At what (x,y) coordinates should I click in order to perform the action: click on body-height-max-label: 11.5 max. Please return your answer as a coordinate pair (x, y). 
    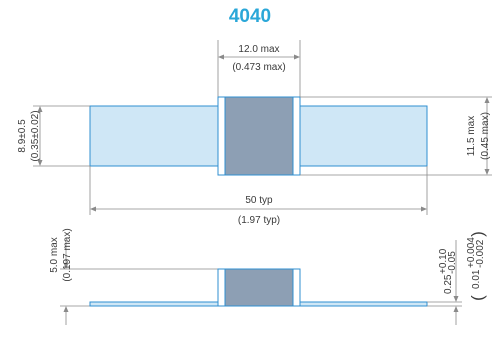
    Looking at the image, I should click on (471, 136).